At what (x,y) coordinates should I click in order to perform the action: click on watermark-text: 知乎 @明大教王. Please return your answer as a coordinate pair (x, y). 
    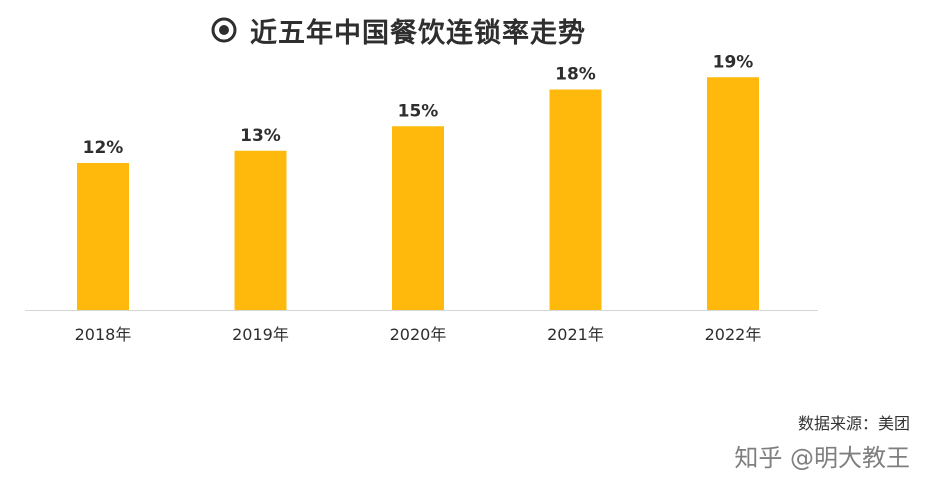
    Looking at the image, I should click on (822, 458).